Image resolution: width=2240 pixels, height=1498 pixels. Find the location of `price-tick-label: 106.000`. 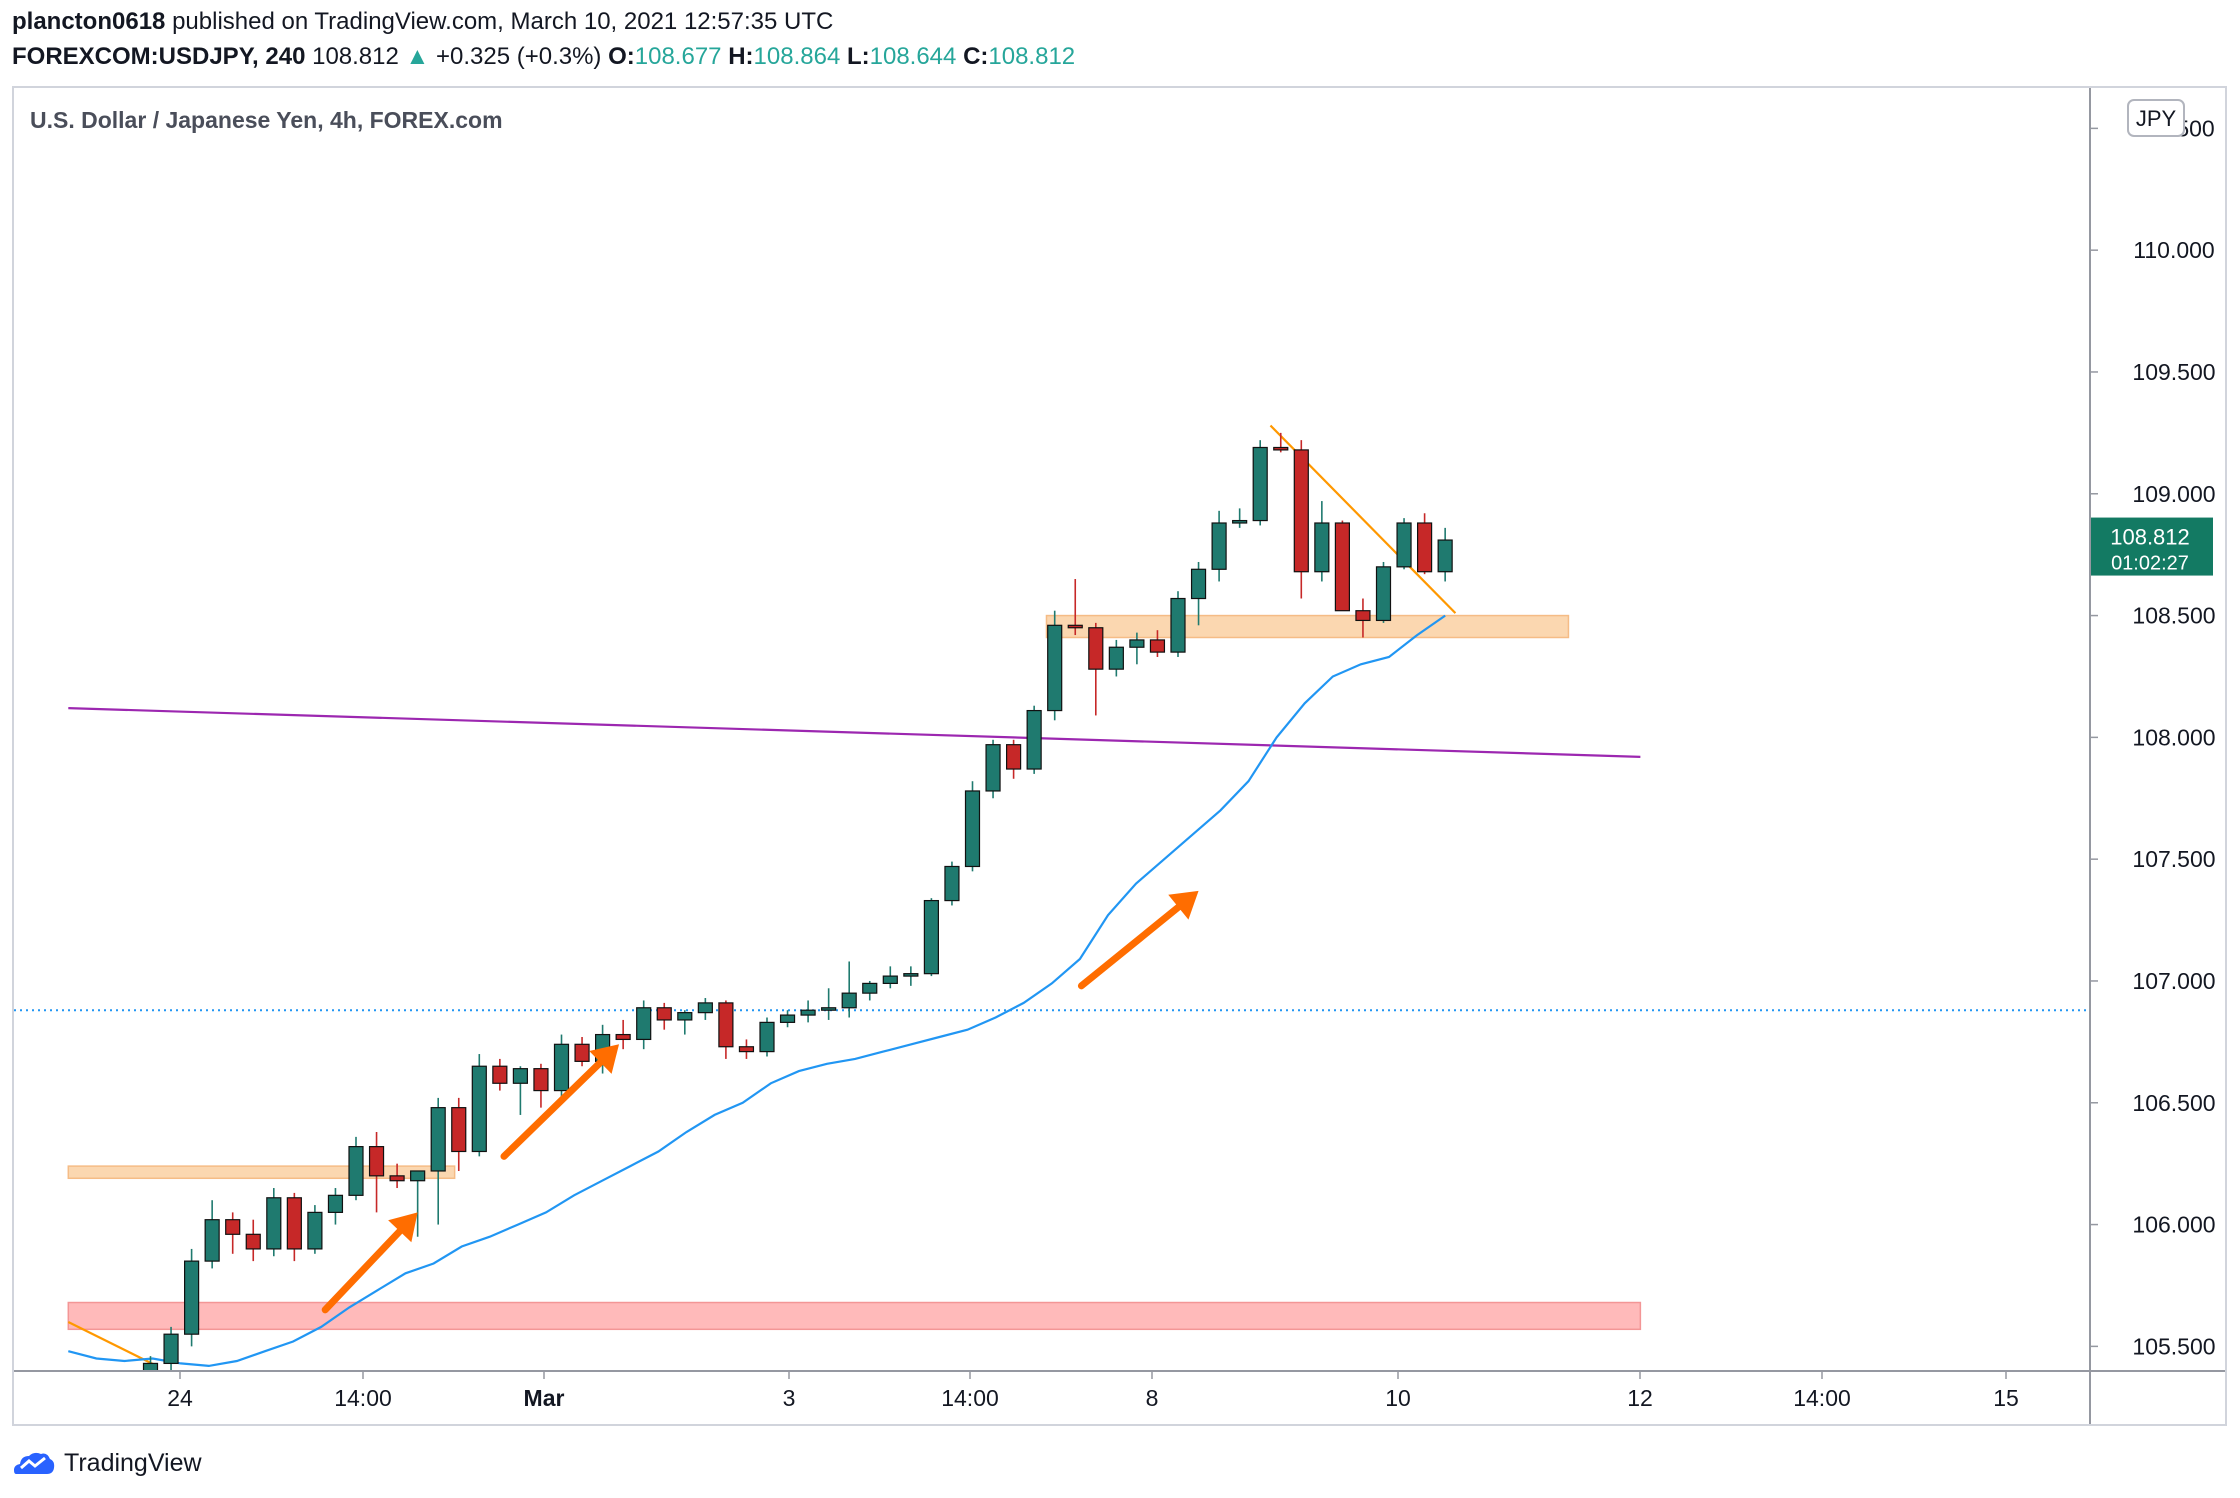

price-tick-label: 106.000 is located at coordinates (2173, 1225).